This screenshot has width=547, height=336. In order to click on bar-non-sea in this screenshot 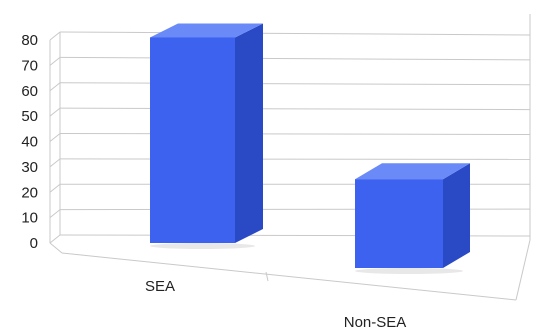, I will do `click(412, 218)`.